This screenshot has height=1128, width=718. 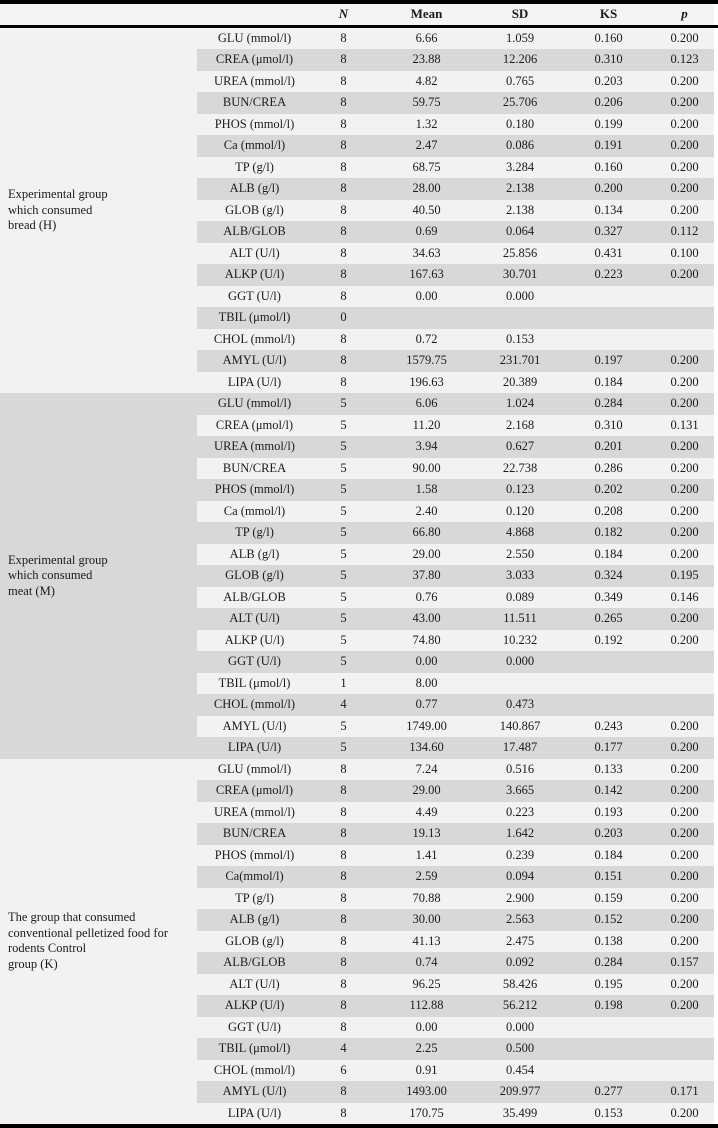 I want to click on cell-parameter: GLOB (g/l), so click(x=254, y=209).